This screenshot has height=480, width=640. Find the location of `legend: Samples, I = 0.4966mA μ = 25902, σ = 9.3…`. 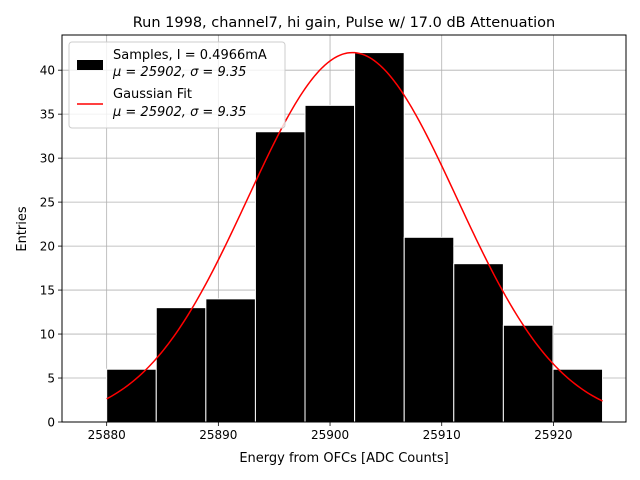

legend: Samples, I = 0.4966mA μ = 25902, σ = 9.3… is located at coordinates (177, 85).